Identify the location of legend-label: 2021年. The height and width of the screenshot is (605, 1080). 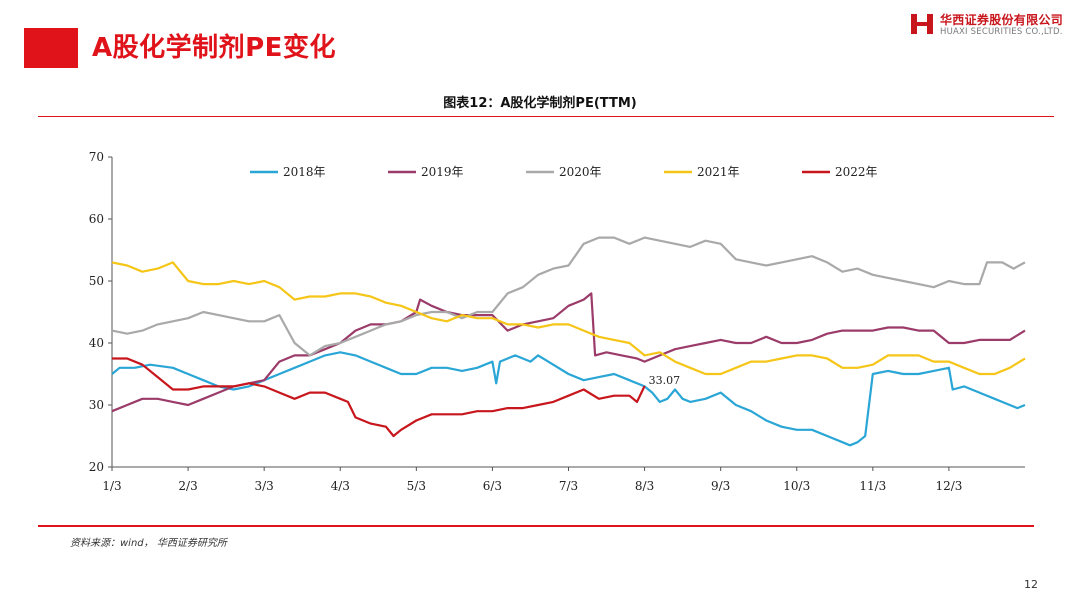
(718, 172).